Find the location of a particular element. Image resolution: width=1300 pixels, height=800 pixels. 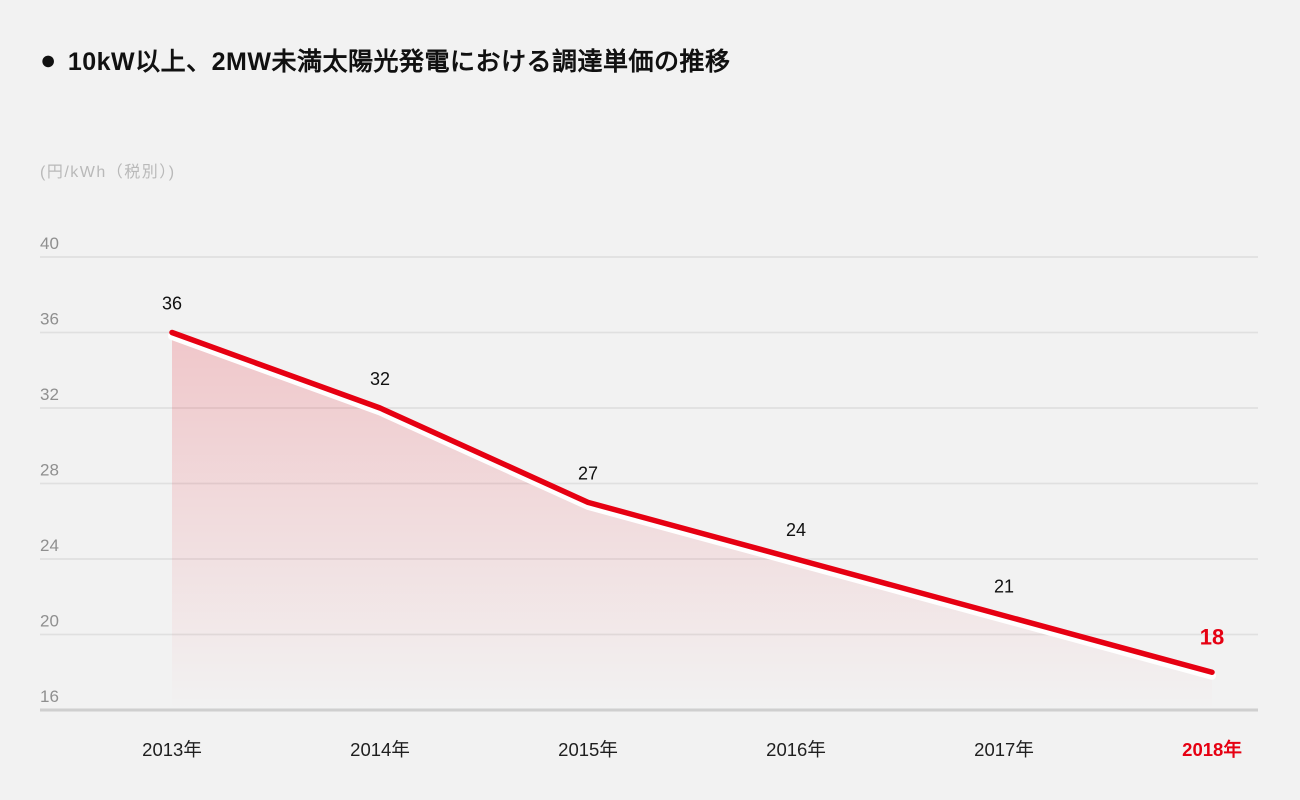

y-tick-label: 40 is located at coordinates (49, 243).